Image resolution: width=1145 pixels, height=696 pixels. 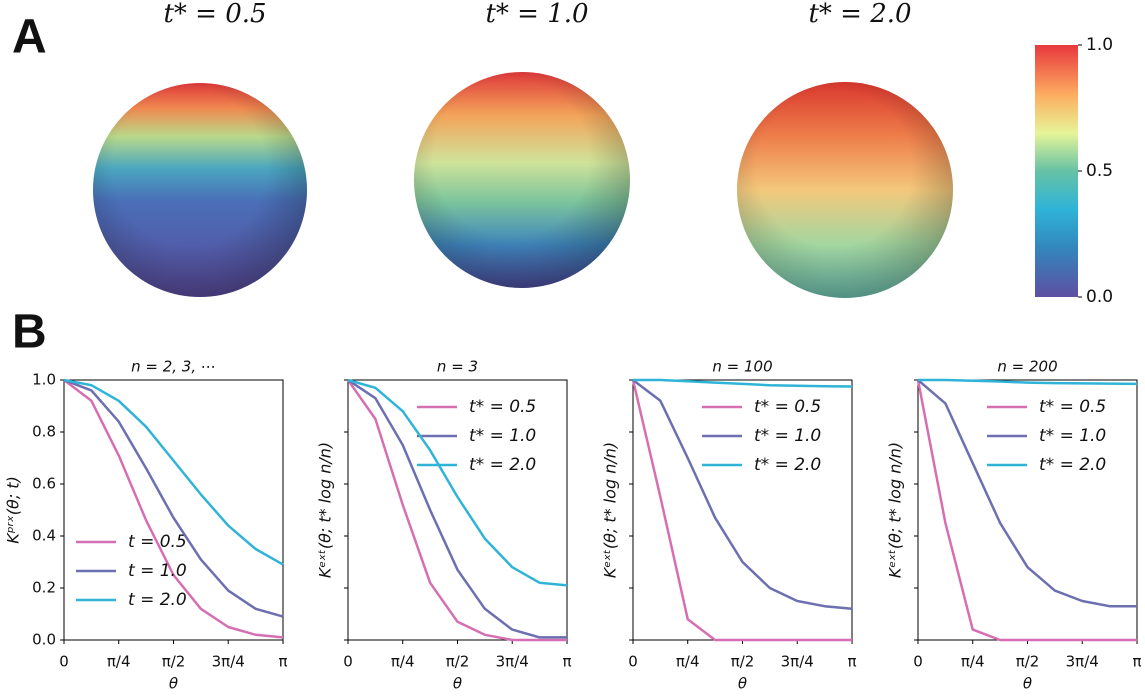 I want to click on colorbar-tick-label: 0.0, so click(x=1099, y=297).